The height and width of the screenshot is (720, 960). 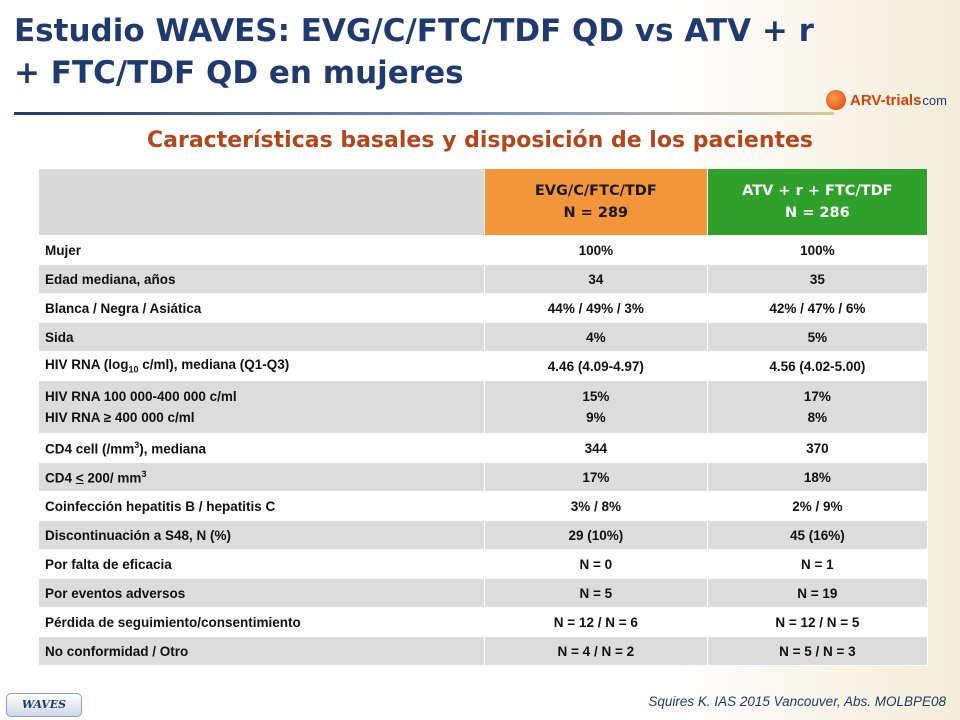 What do you see at coordinates (817, 622) in the screenshot?
I see `row-value-atv: N = 12 / N = 5` at bounding box center [817, 622].